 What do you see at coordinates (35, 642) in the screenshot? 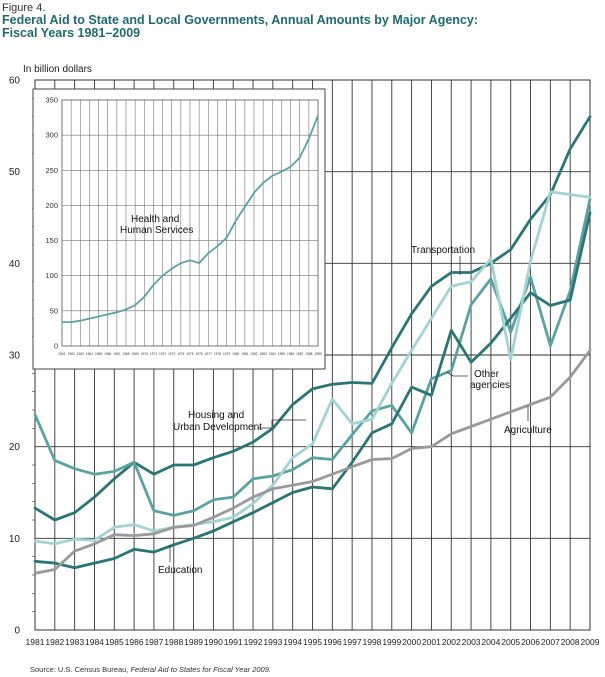
I see `main-x-tick-label: 1981` at bounding box center [35, 642].